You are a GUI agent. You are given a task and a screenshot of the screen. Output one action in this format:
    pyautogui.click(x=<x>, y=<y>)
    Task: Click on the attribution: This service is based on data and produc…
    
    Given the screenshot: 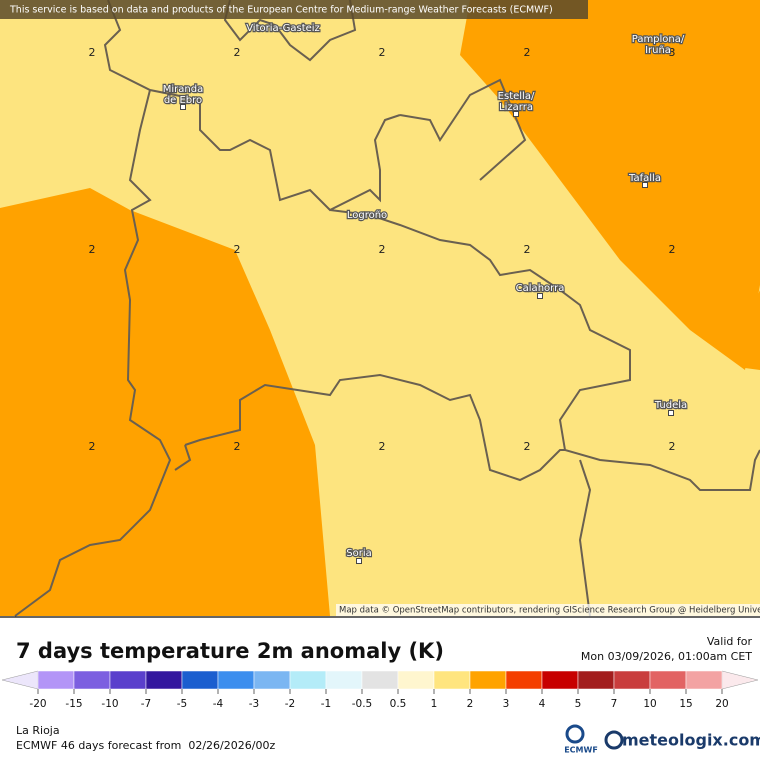 What is the action you would take?
    pyautogui.click(x=281, y=10)
    